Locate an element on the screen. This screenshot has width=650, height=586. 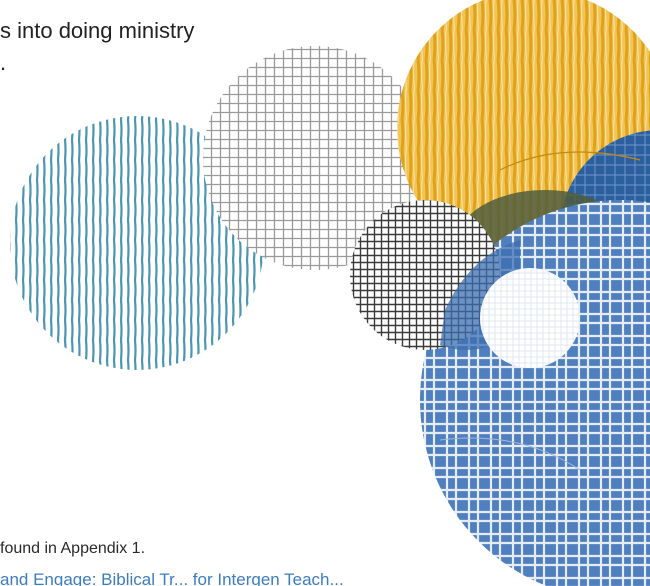
intro-text-line-3: . is located at coordinates (3, 62).